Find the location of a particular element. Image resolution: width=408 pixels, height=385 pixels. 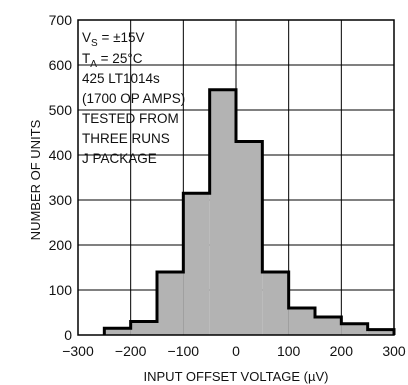

x-axis-label: INPUT OFFSET VOLTAGE (µV) is located at coordinates (236, 376).